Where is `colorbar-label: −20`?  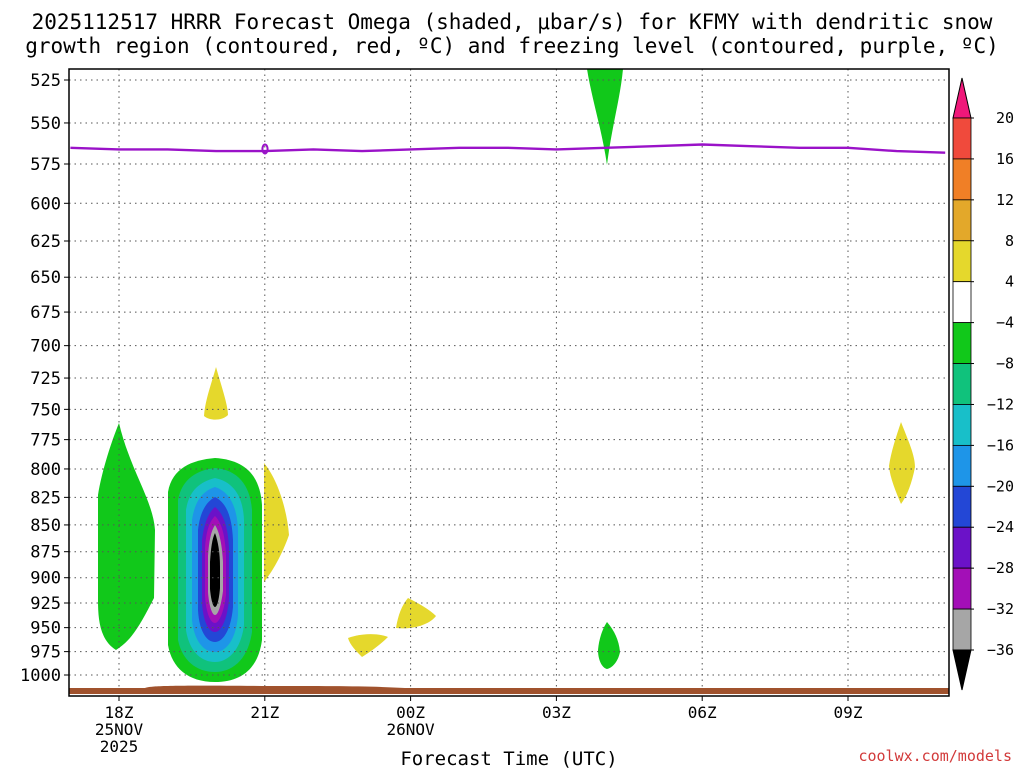
colorbar-label: −20 is located at coordinates (1000, 486).